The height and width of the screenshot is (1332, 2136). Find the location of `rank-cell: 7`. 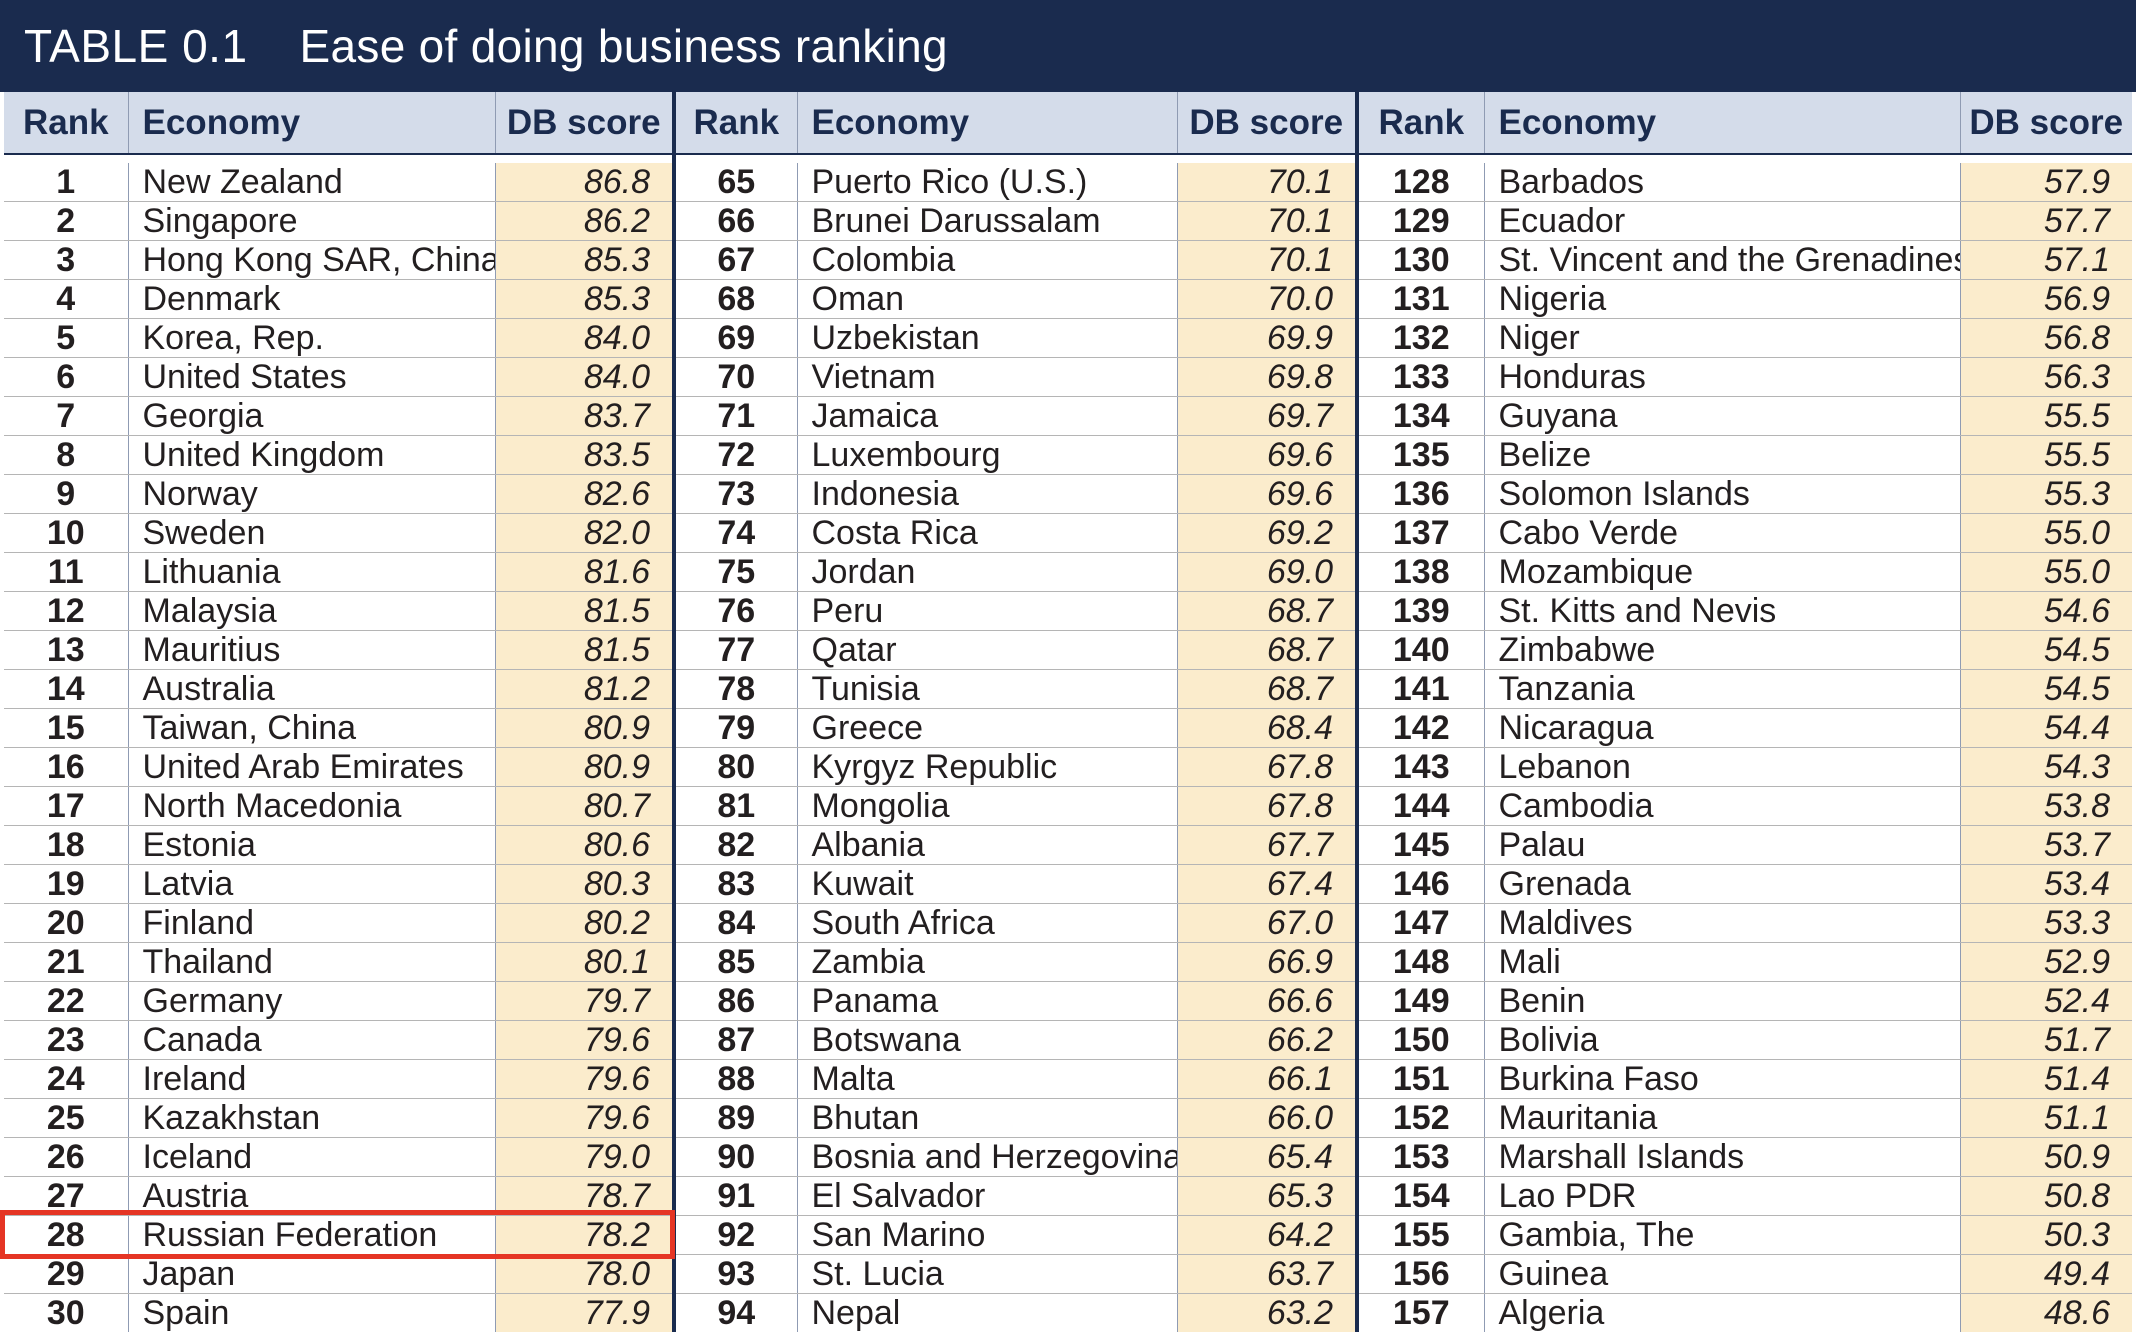

rank-cell: 7 is located at coordinates (66, 416).